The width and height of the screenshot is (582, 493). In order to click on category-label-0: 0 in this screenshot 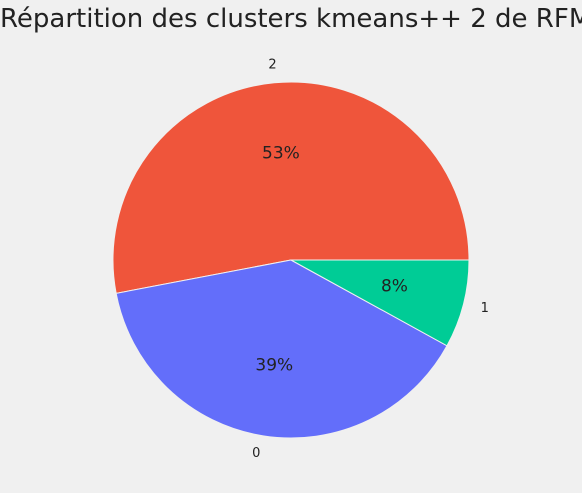, I will do `click(256, 453)`.